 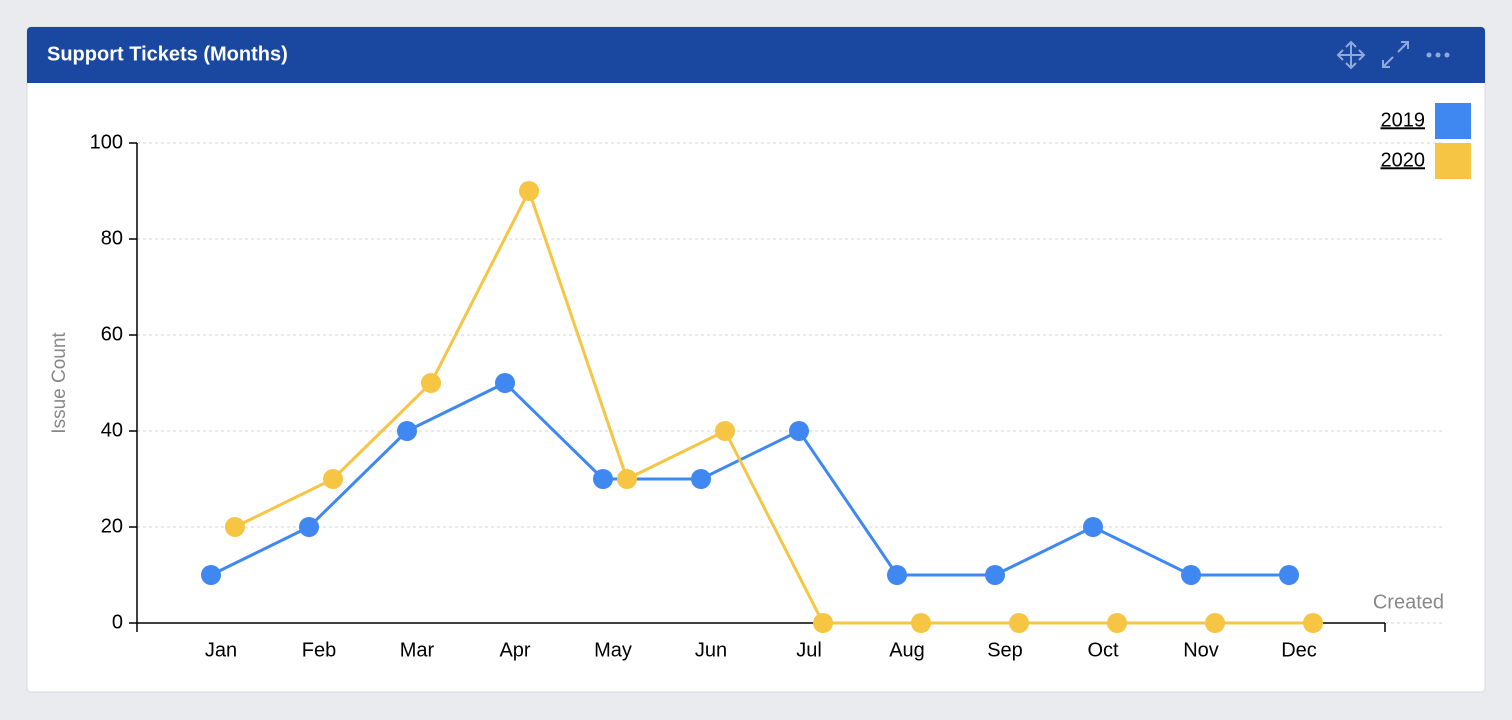 I want to click on x-tick-label: Feb, so click(x=319, y=650).